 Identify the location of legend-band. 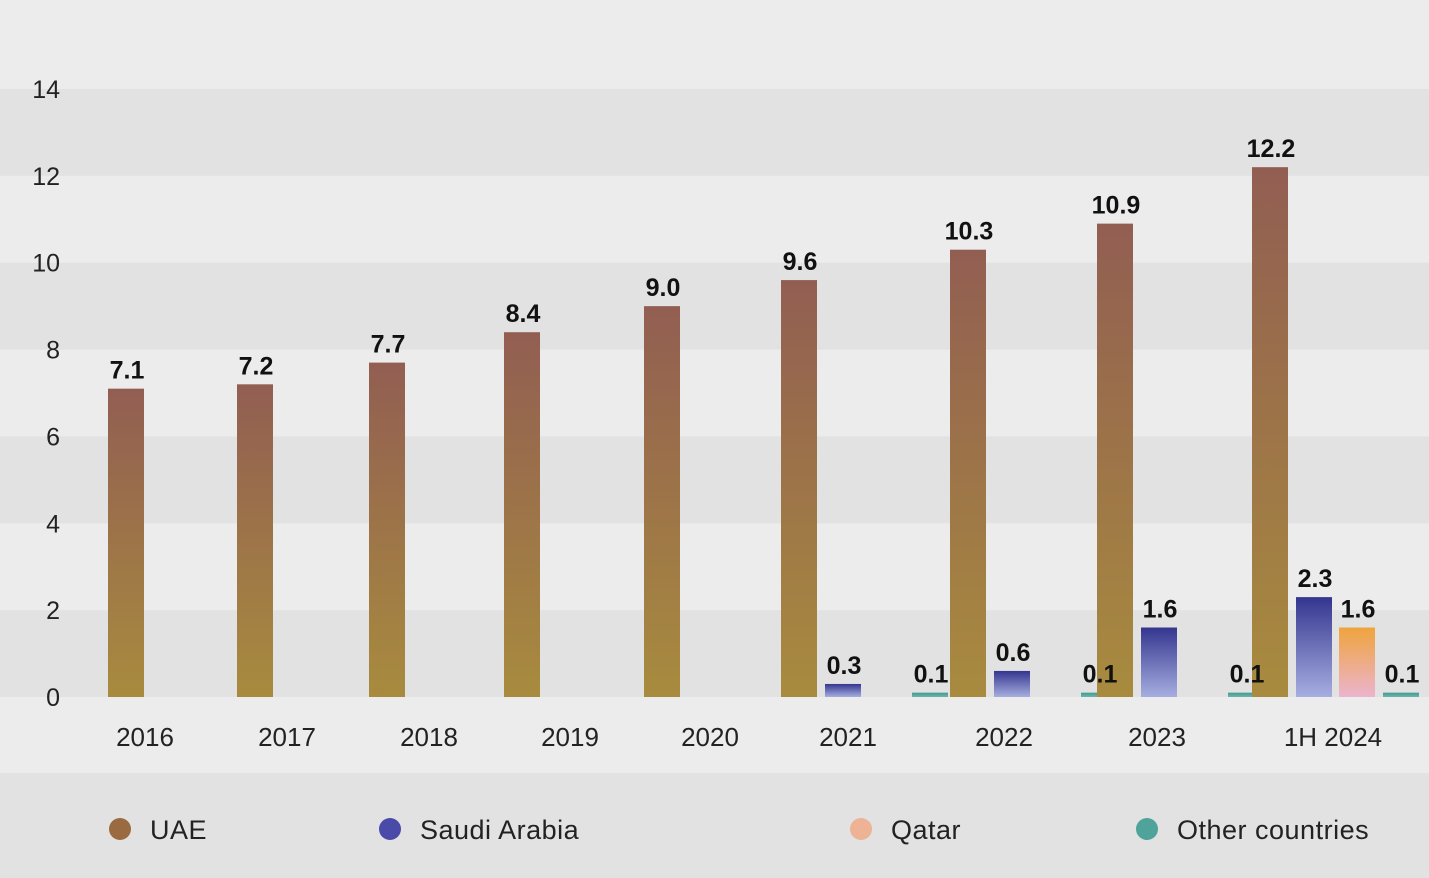
(714, 825).